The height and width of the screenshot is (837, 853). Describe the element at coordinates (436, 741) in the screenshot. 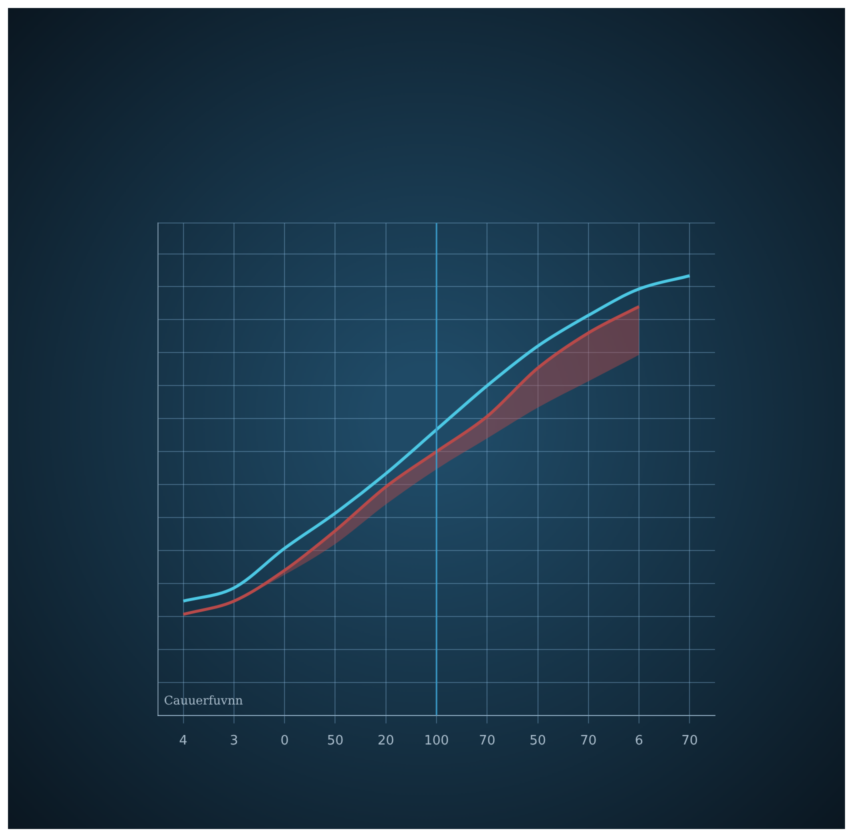

I see `x-tick-label: 100` at that location.